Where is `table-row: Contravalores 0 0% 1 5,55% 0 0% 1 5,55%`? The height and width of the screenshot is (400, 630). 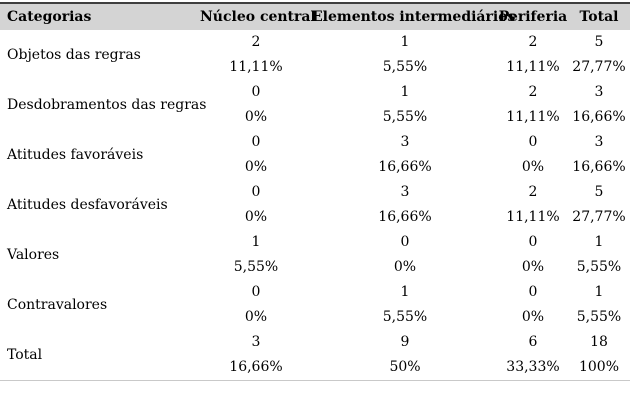 table-row: Contravalores 0 0% 1 5,55% 0 0% 1 5,55% is located at coordinates (315, 305).